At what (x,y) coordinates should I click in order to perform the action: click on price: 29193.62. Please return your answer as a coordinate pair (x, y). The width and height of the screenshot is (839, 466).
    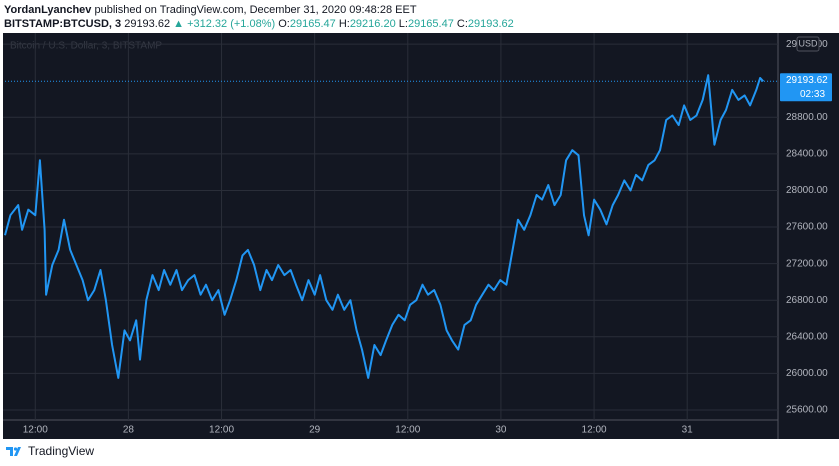
    Looking at the image, I should click on (147, 24).